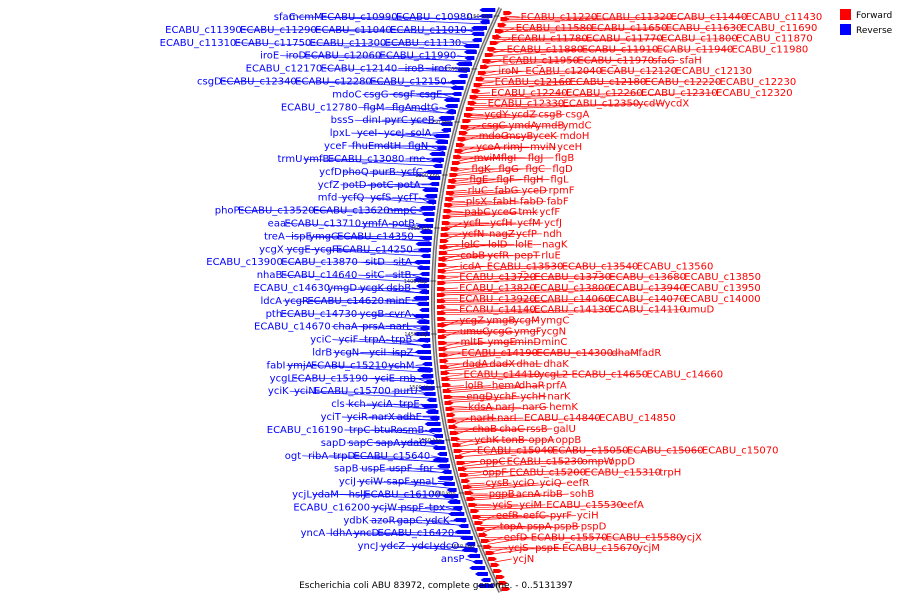 This screenshot has width=900, height=600. I want to click on gene-label-reverse: ycgN, so click(346, 353).